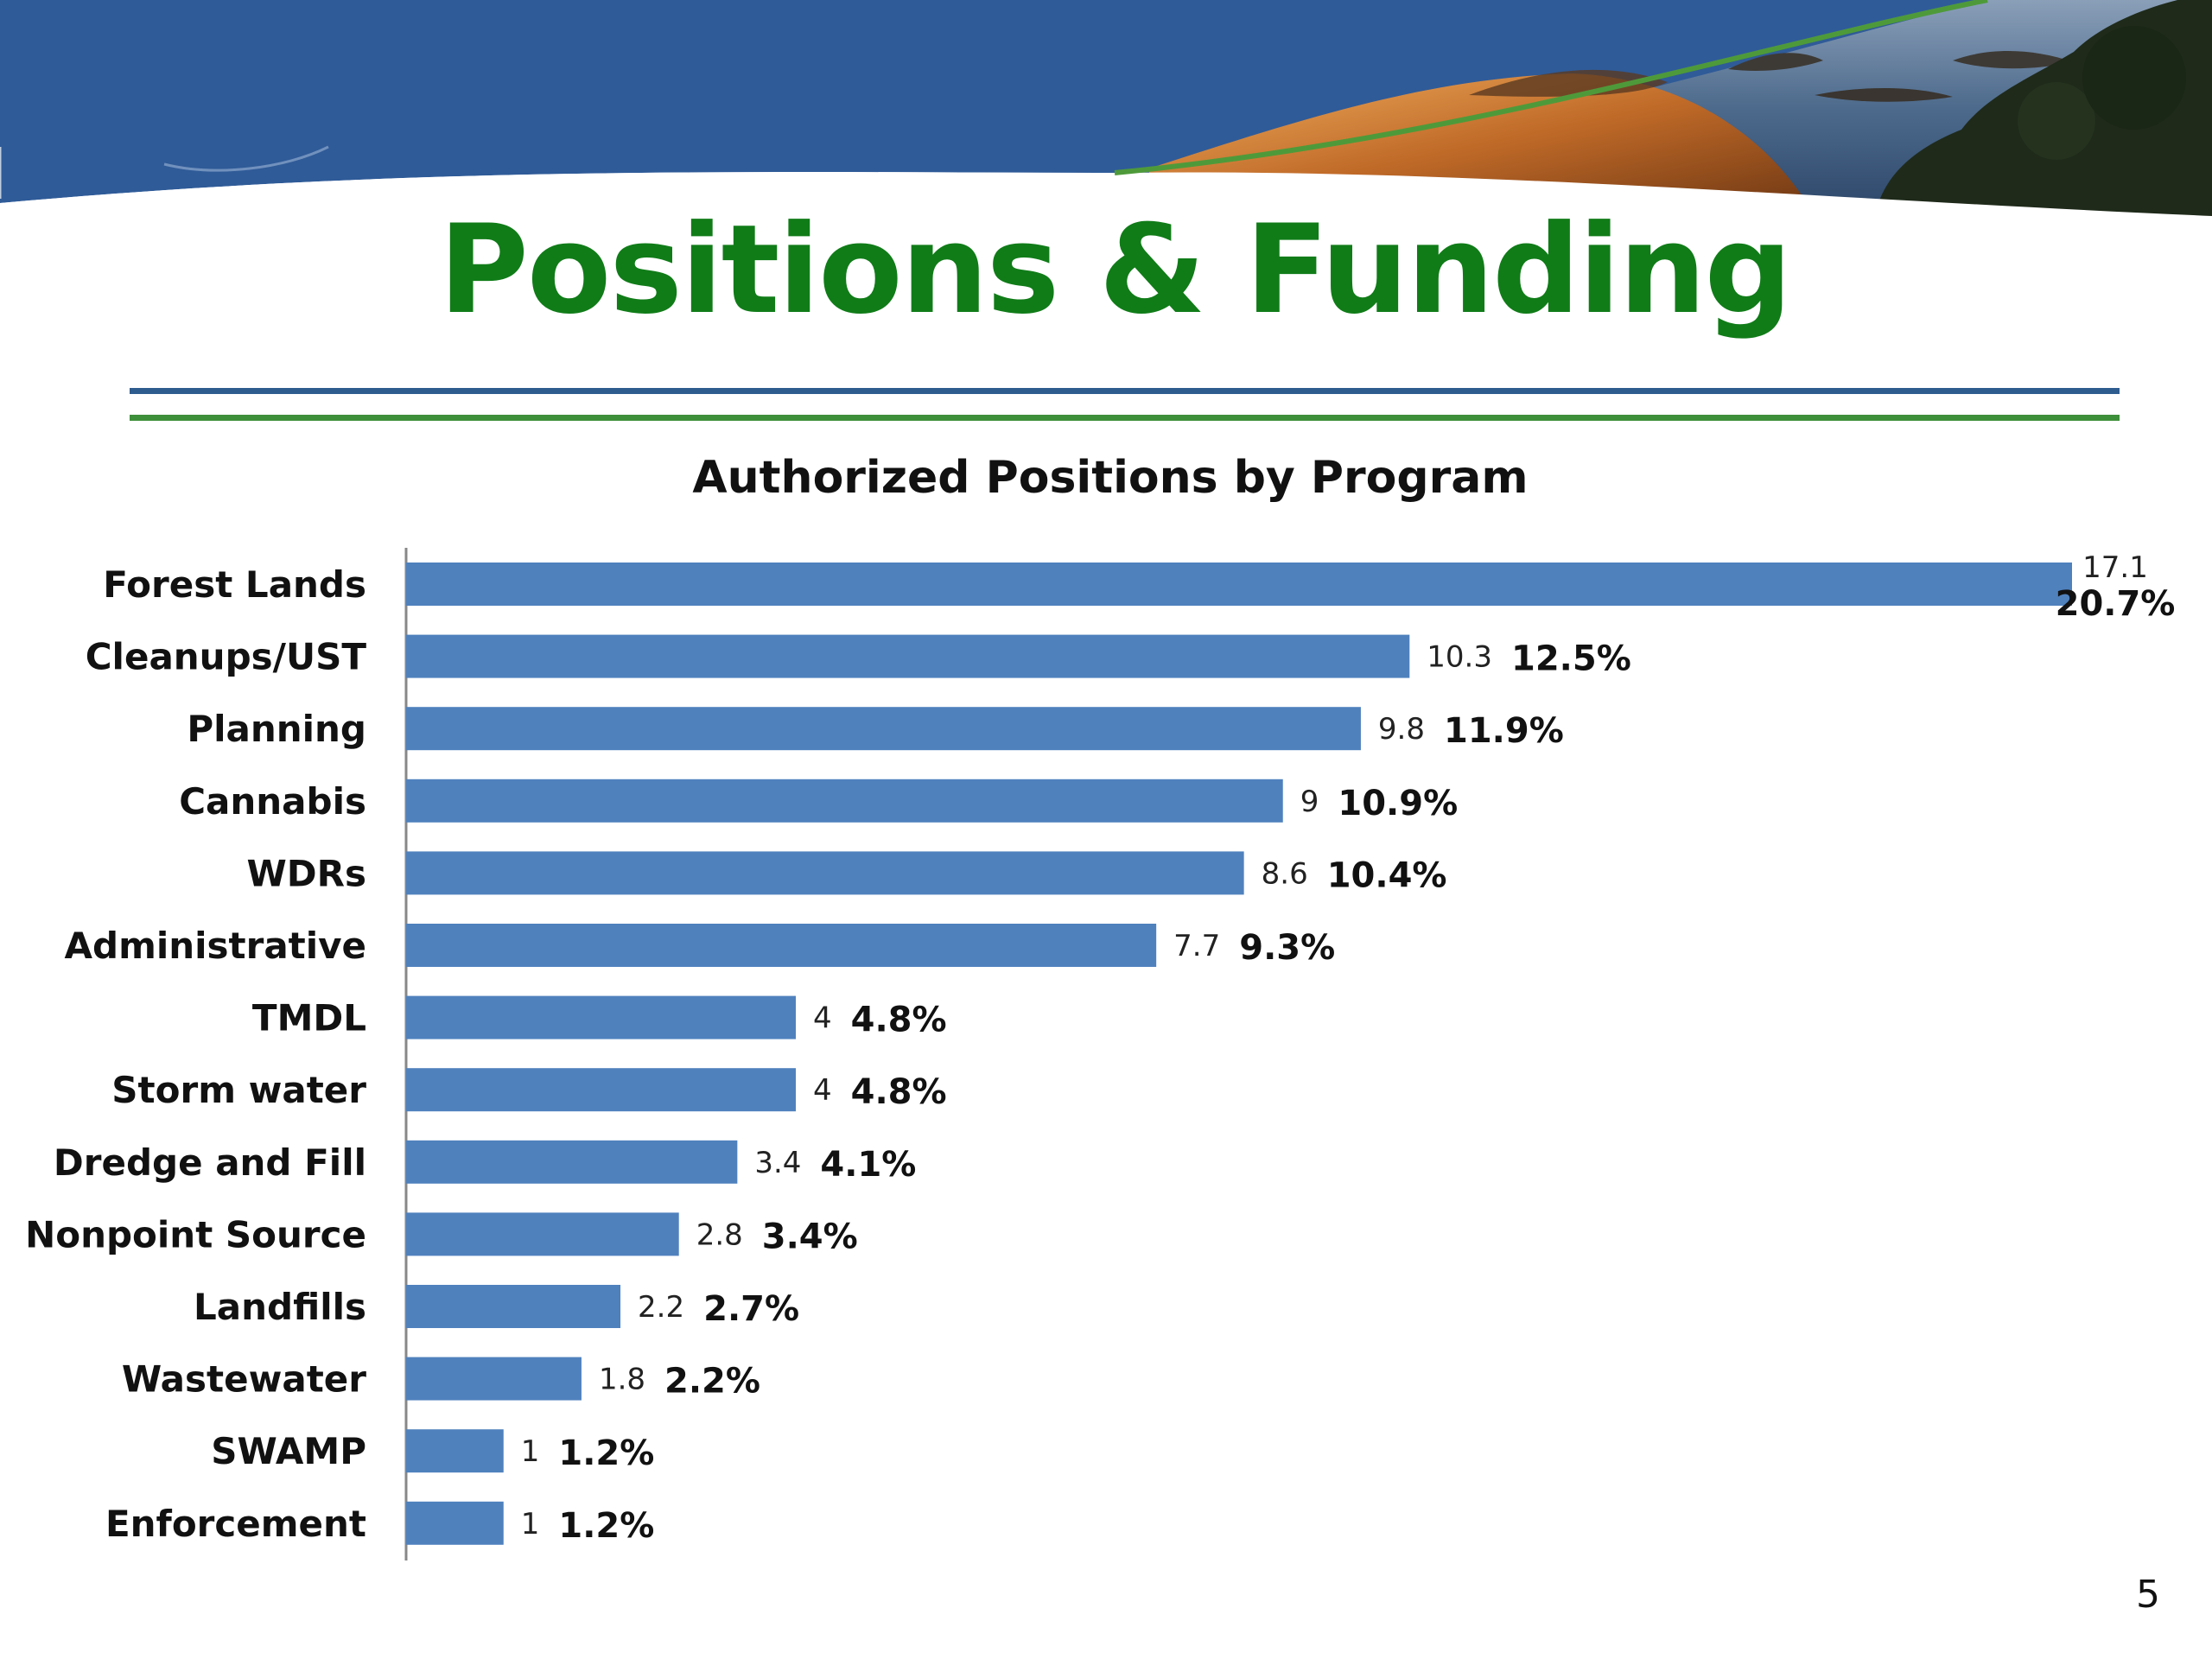 Image resolution: width=2212 pixels, height=1659 pixels. Describe the element at coordinates (455, 1451) in the screenshot. I see `bar-swamp` at that location.